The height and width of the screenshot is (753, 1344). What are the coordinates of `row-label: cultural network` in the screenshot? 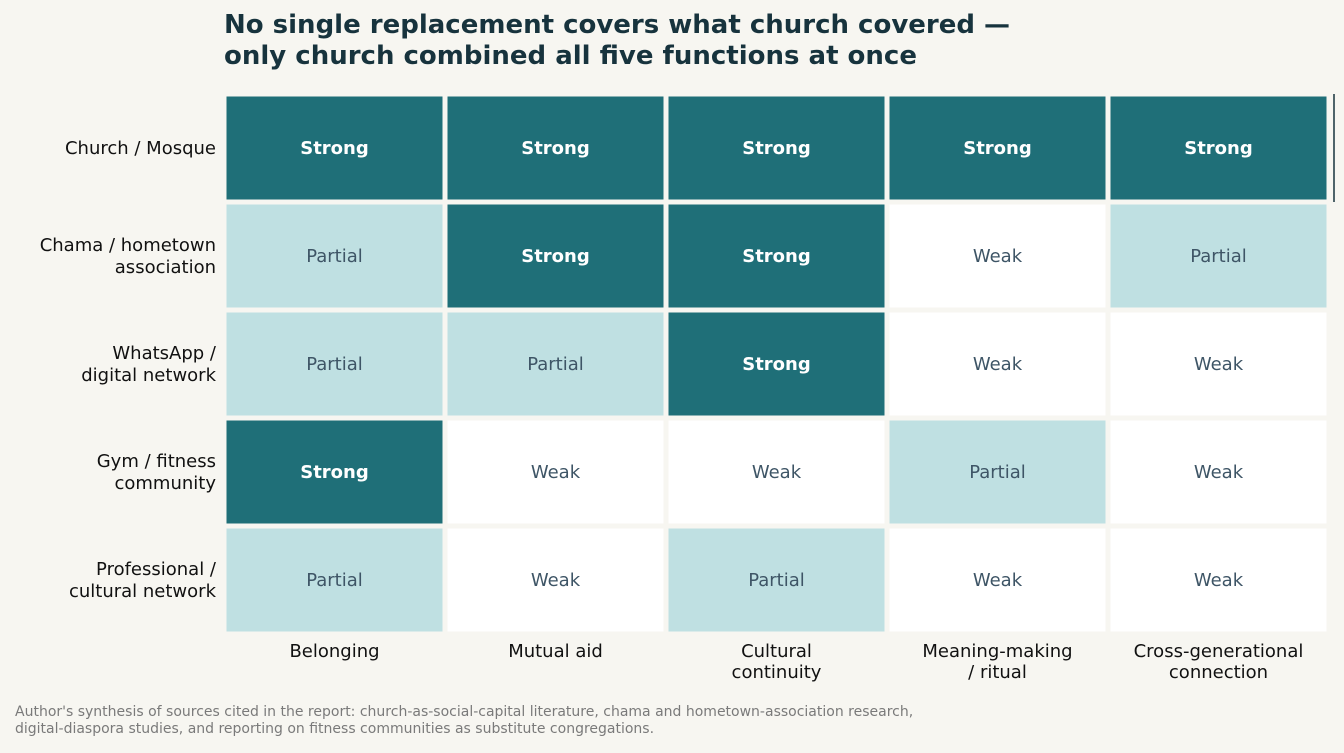 It's located at (143, 591).